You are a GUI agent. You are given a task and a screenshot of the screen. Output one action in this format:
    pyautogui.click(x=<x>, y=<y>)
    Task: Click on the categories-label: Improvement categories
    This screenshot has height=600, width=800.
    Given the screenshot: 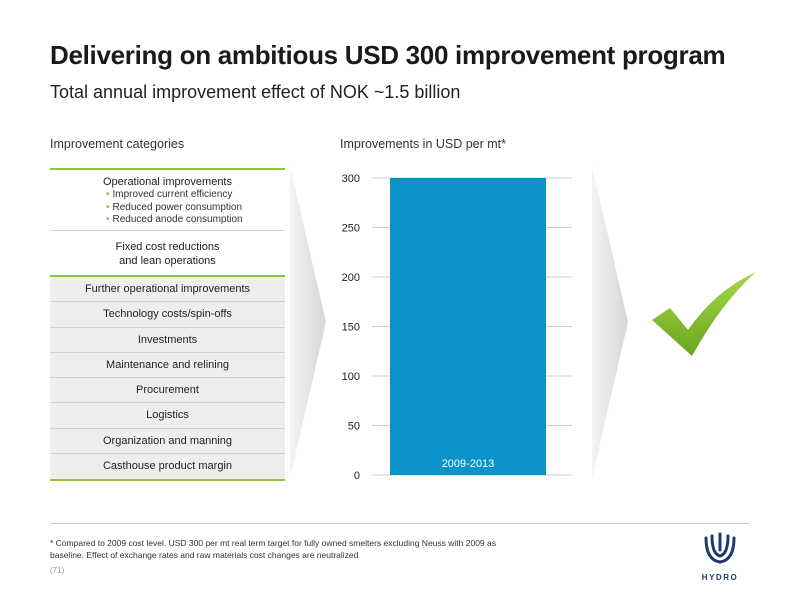 What is the action you would take?
    pyautogui.click(x=117, y=144)
    